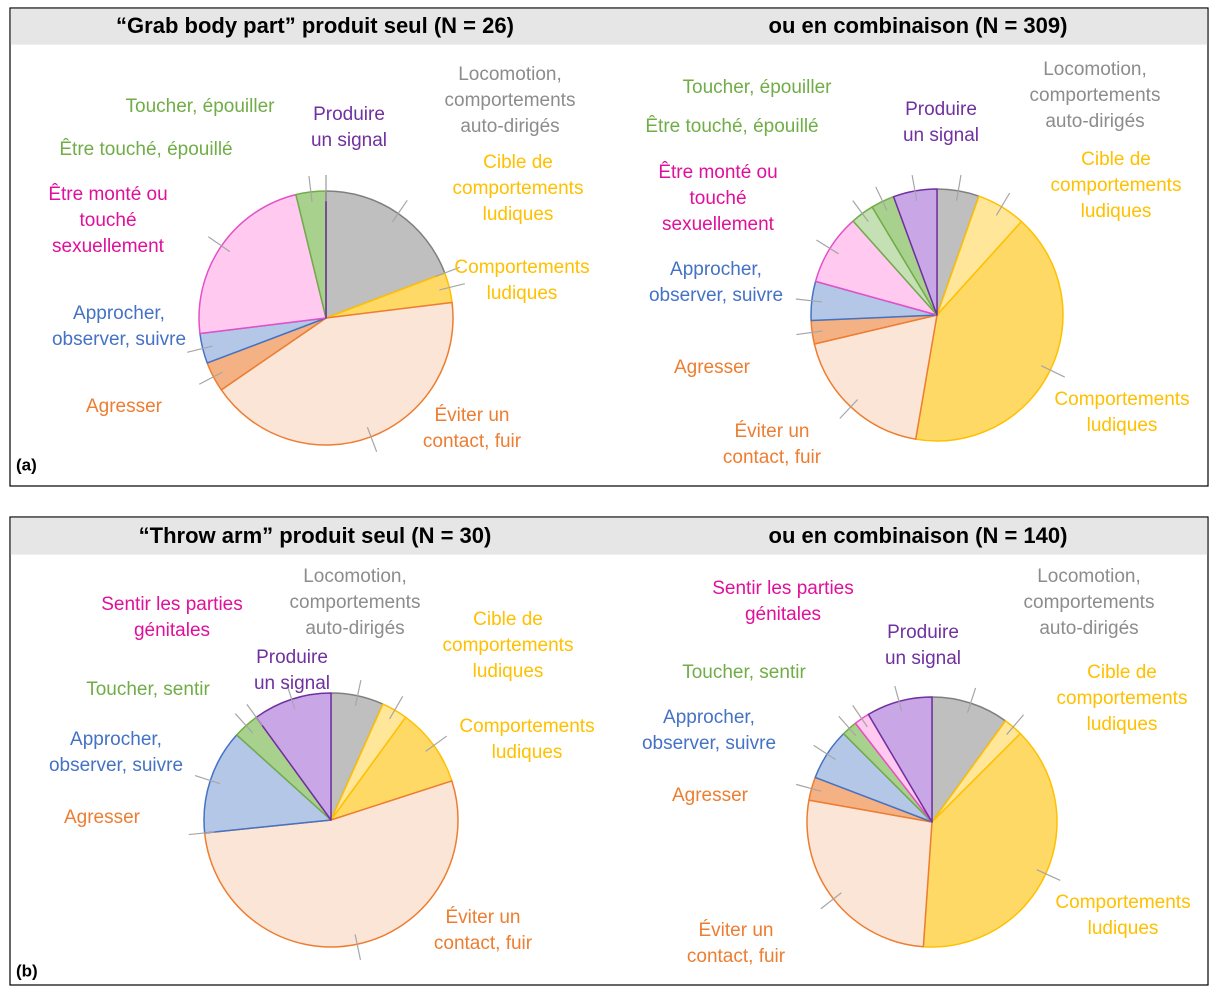 The image size is (1216, 988). I want to click on panel-label: (b), so click(27, 970).